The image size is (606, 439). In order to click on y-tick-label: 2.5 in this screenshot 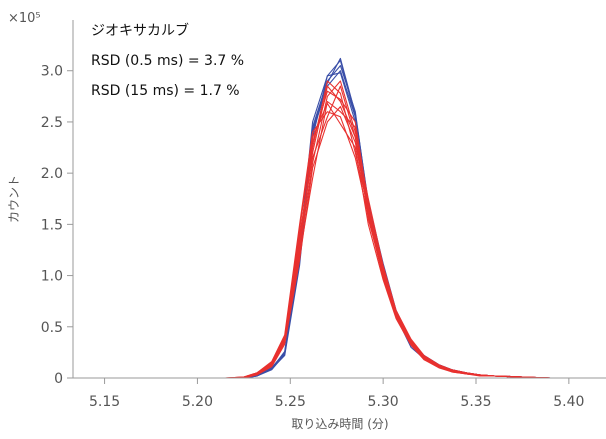, I will do `click(52, 123)`.